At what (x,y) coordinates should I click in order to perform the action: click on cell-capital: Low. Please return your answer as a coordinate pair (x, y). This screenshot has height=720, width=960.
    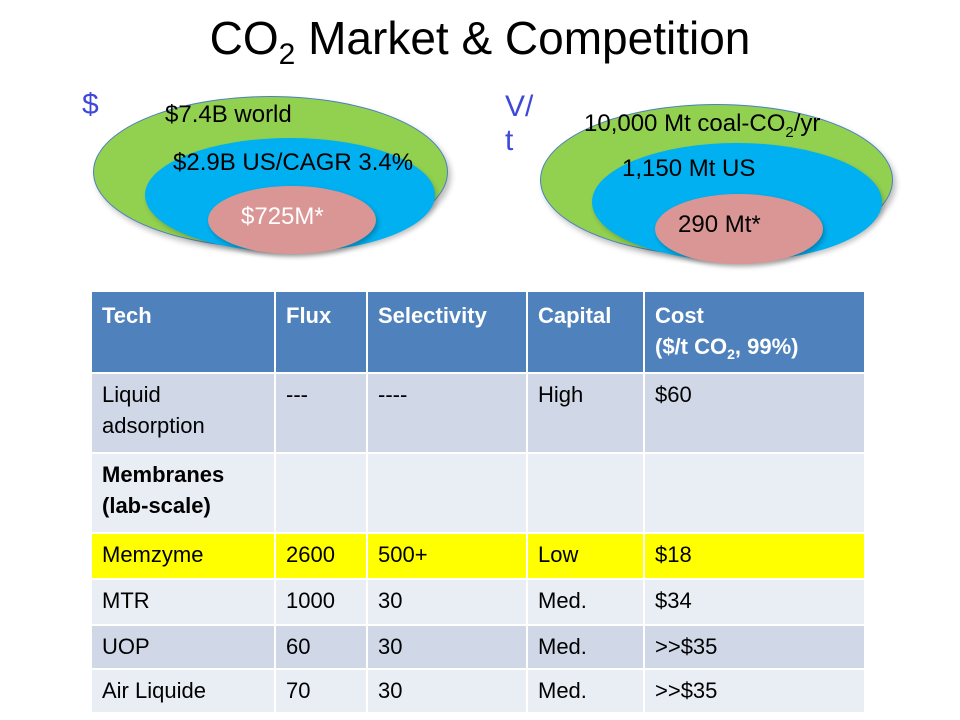
    Looking at the image, I should click on (585, 556).